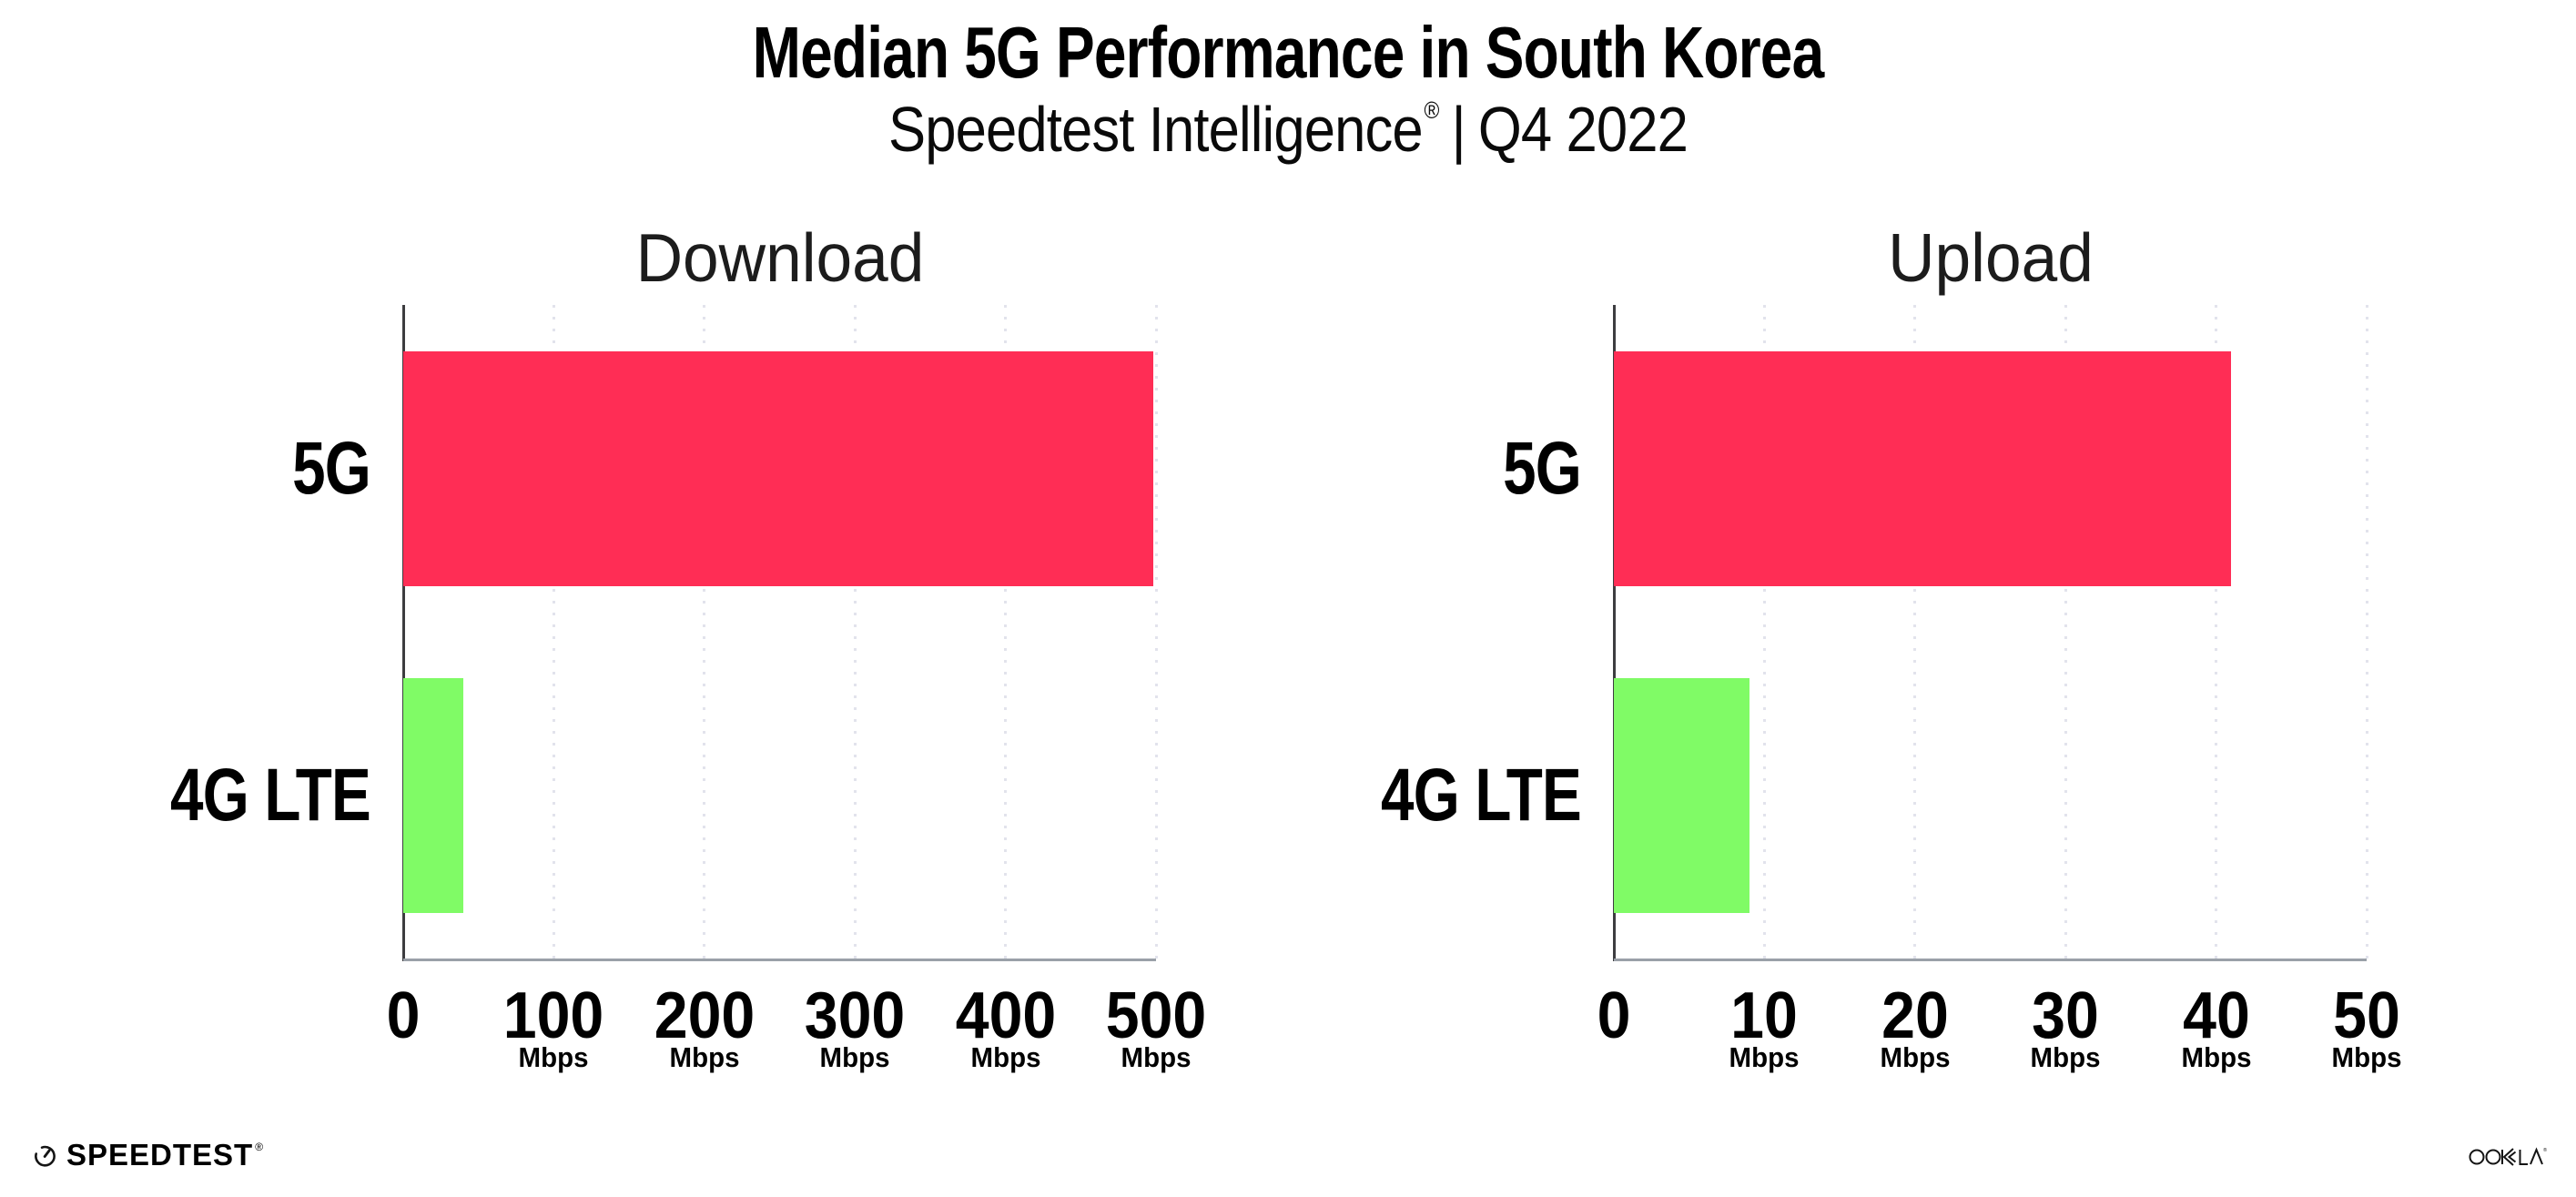 The image size is (2576, 1197). Describe the element at coordinates (1005, 1057) in the screenshot. I see `x-tick-unit-download-400: Mbps` at that location.